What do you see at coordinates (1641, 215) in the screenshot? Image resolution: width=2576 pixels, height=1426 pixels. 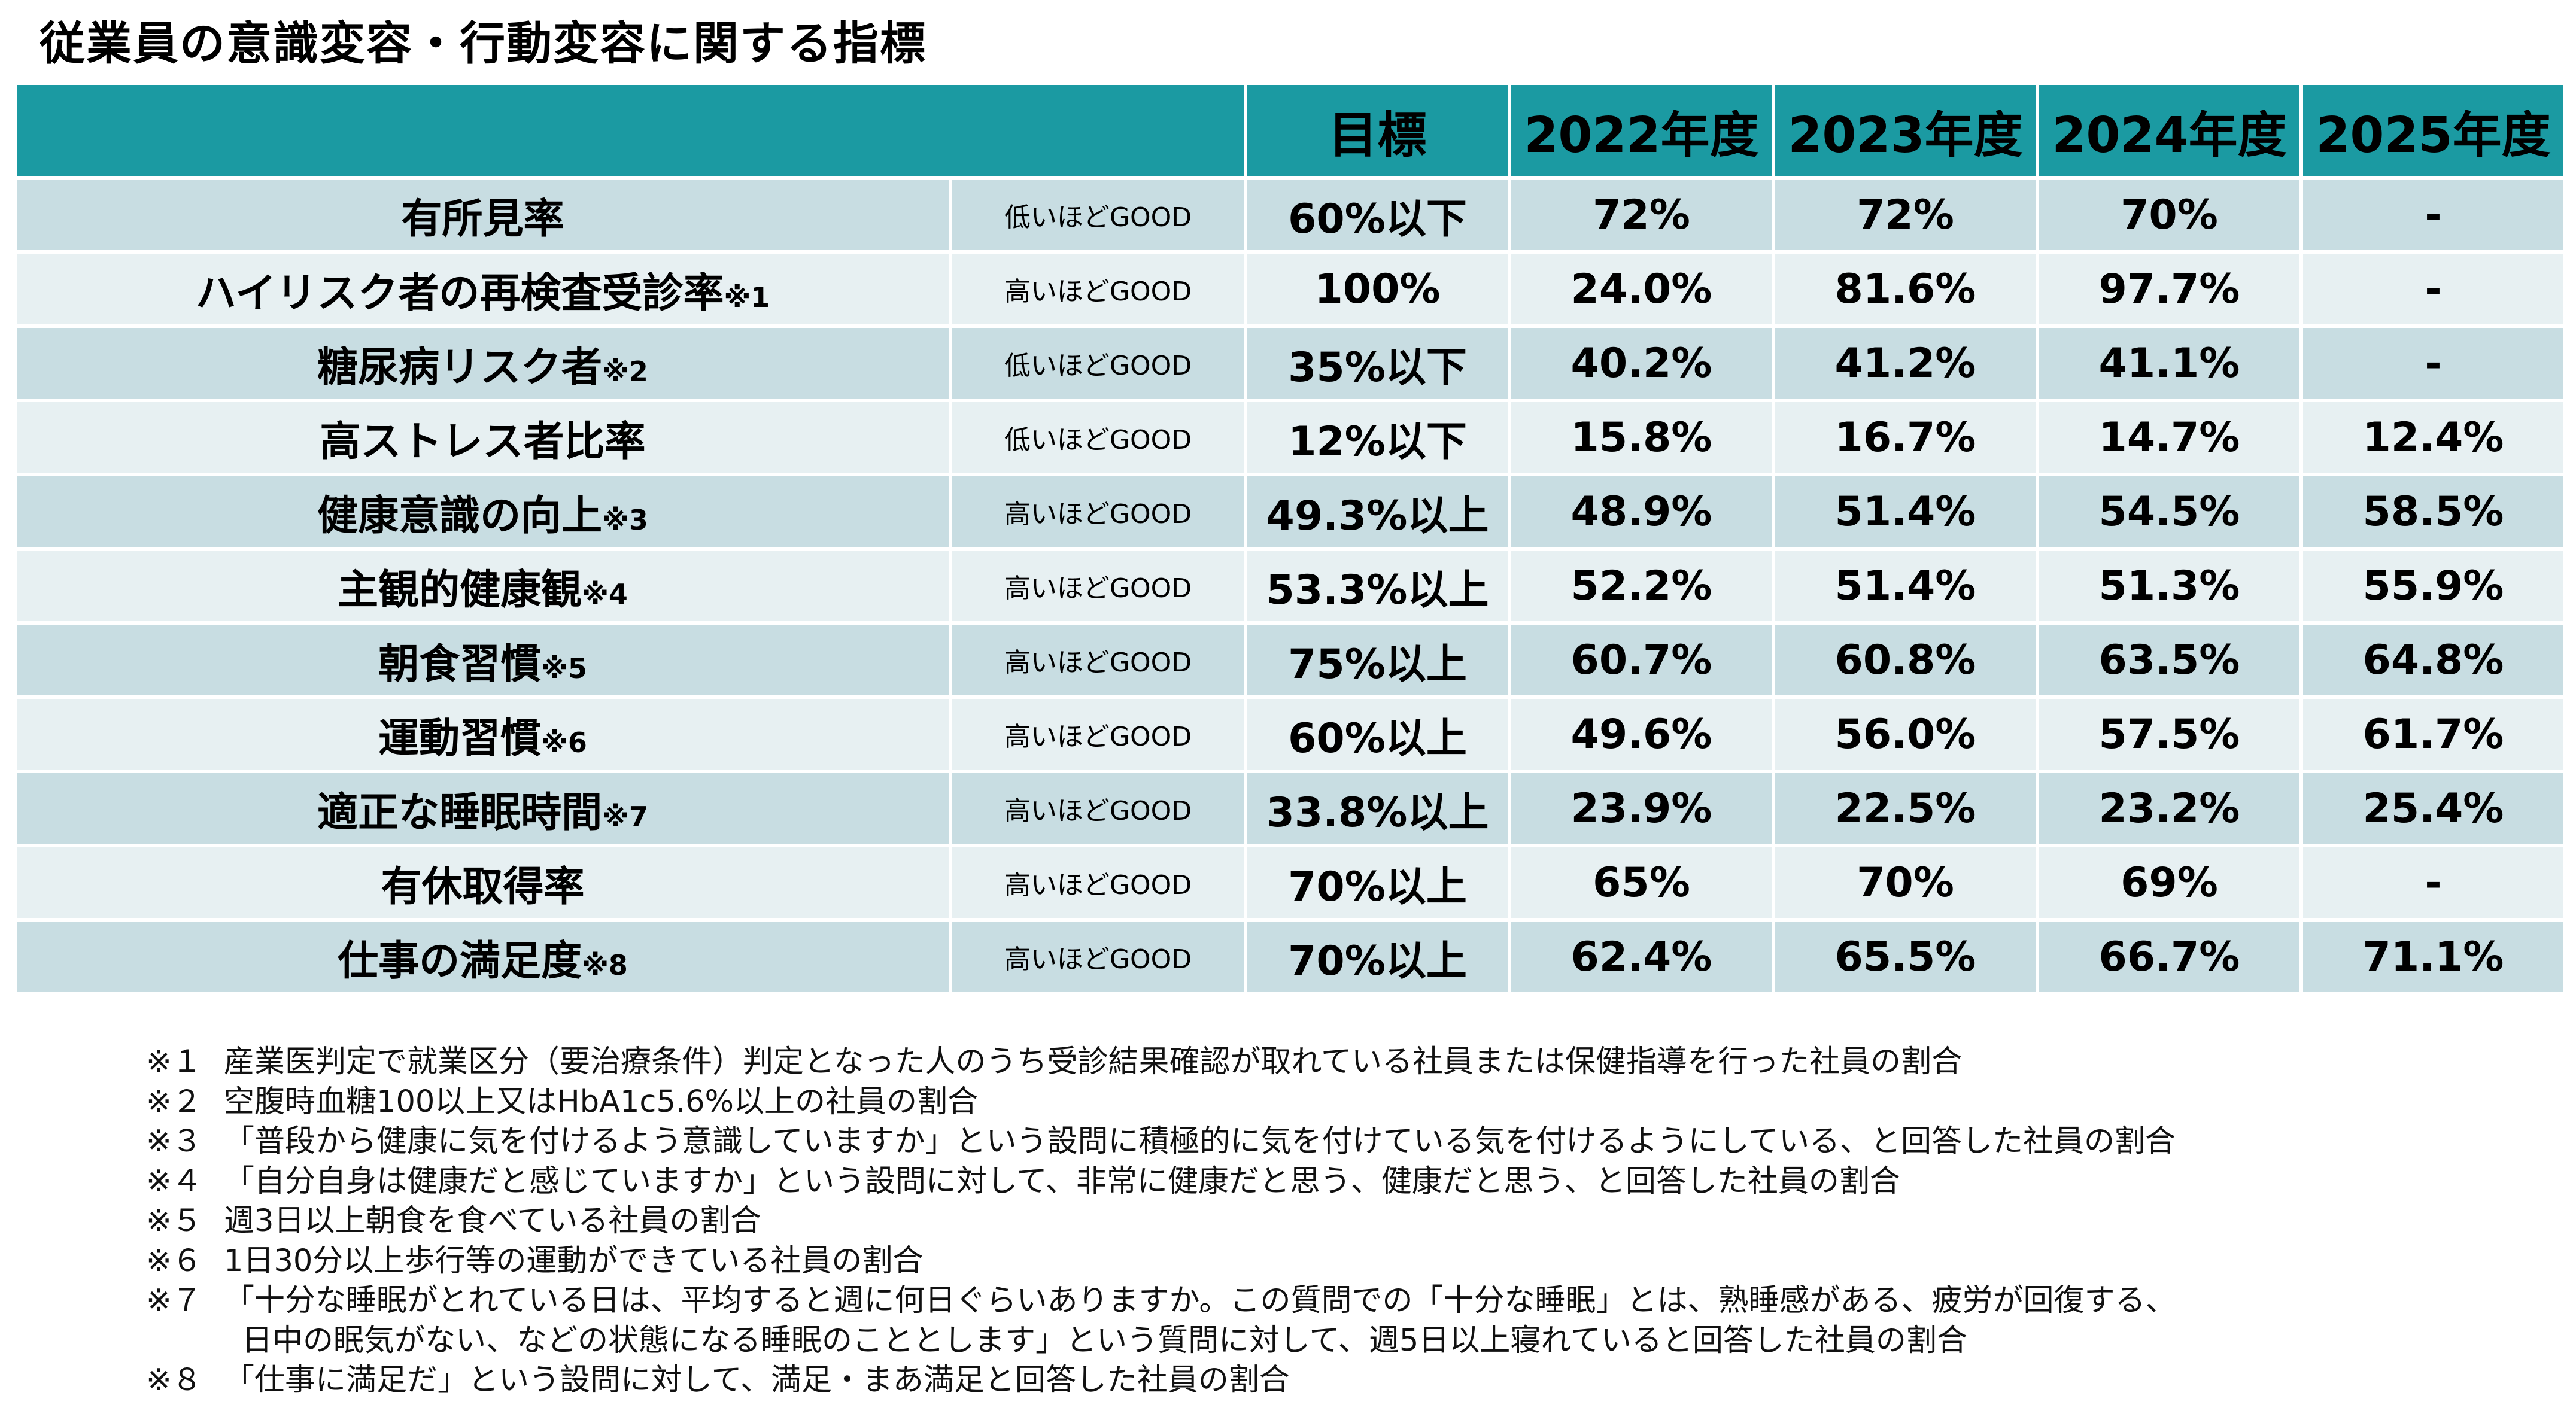 I see `cell-y2022: 72%` at bounding box center [1641, 215].